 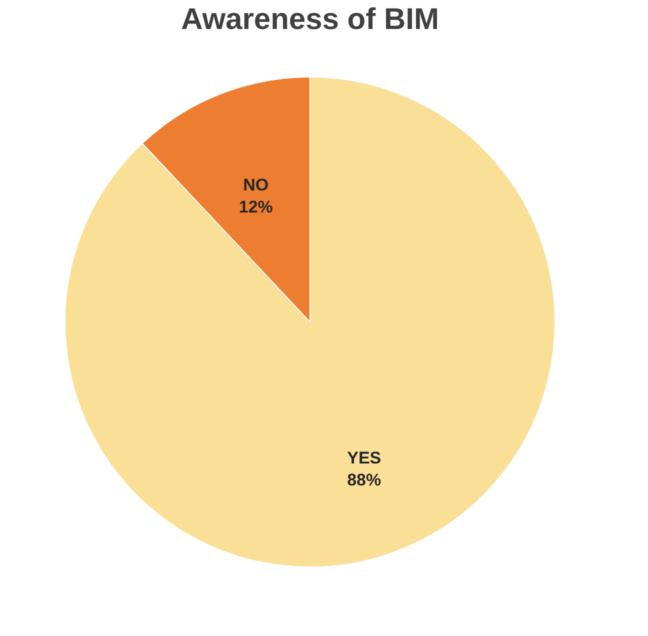 What do you see at coordinates (364, 480) in the screenshot?
I see `data-label: 88%` at bounding box center [364, 480].